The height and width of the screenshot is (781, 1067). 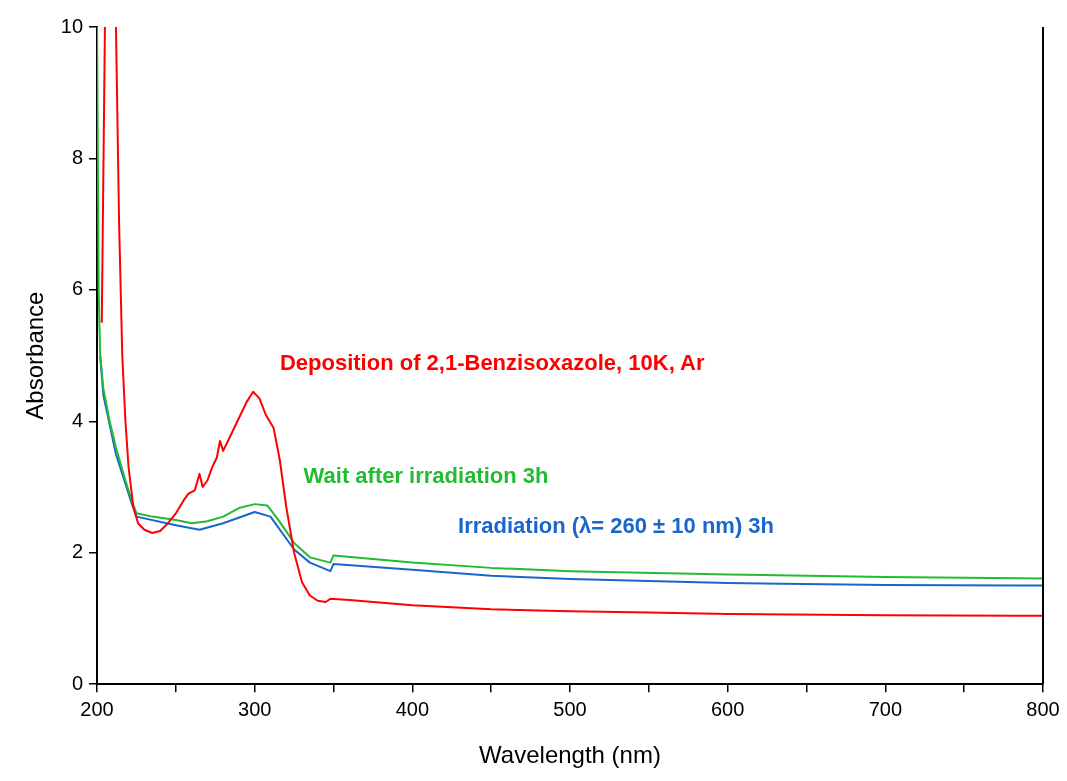 I want to click on x-tick-label: 600, so click(x=727, y=708).